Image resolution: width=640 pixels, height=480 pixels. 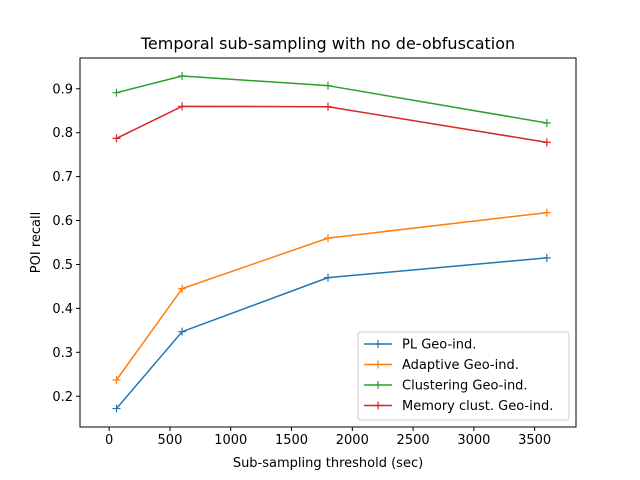 I want to click on x-tick-label: 0, so click(x=109, y=440).